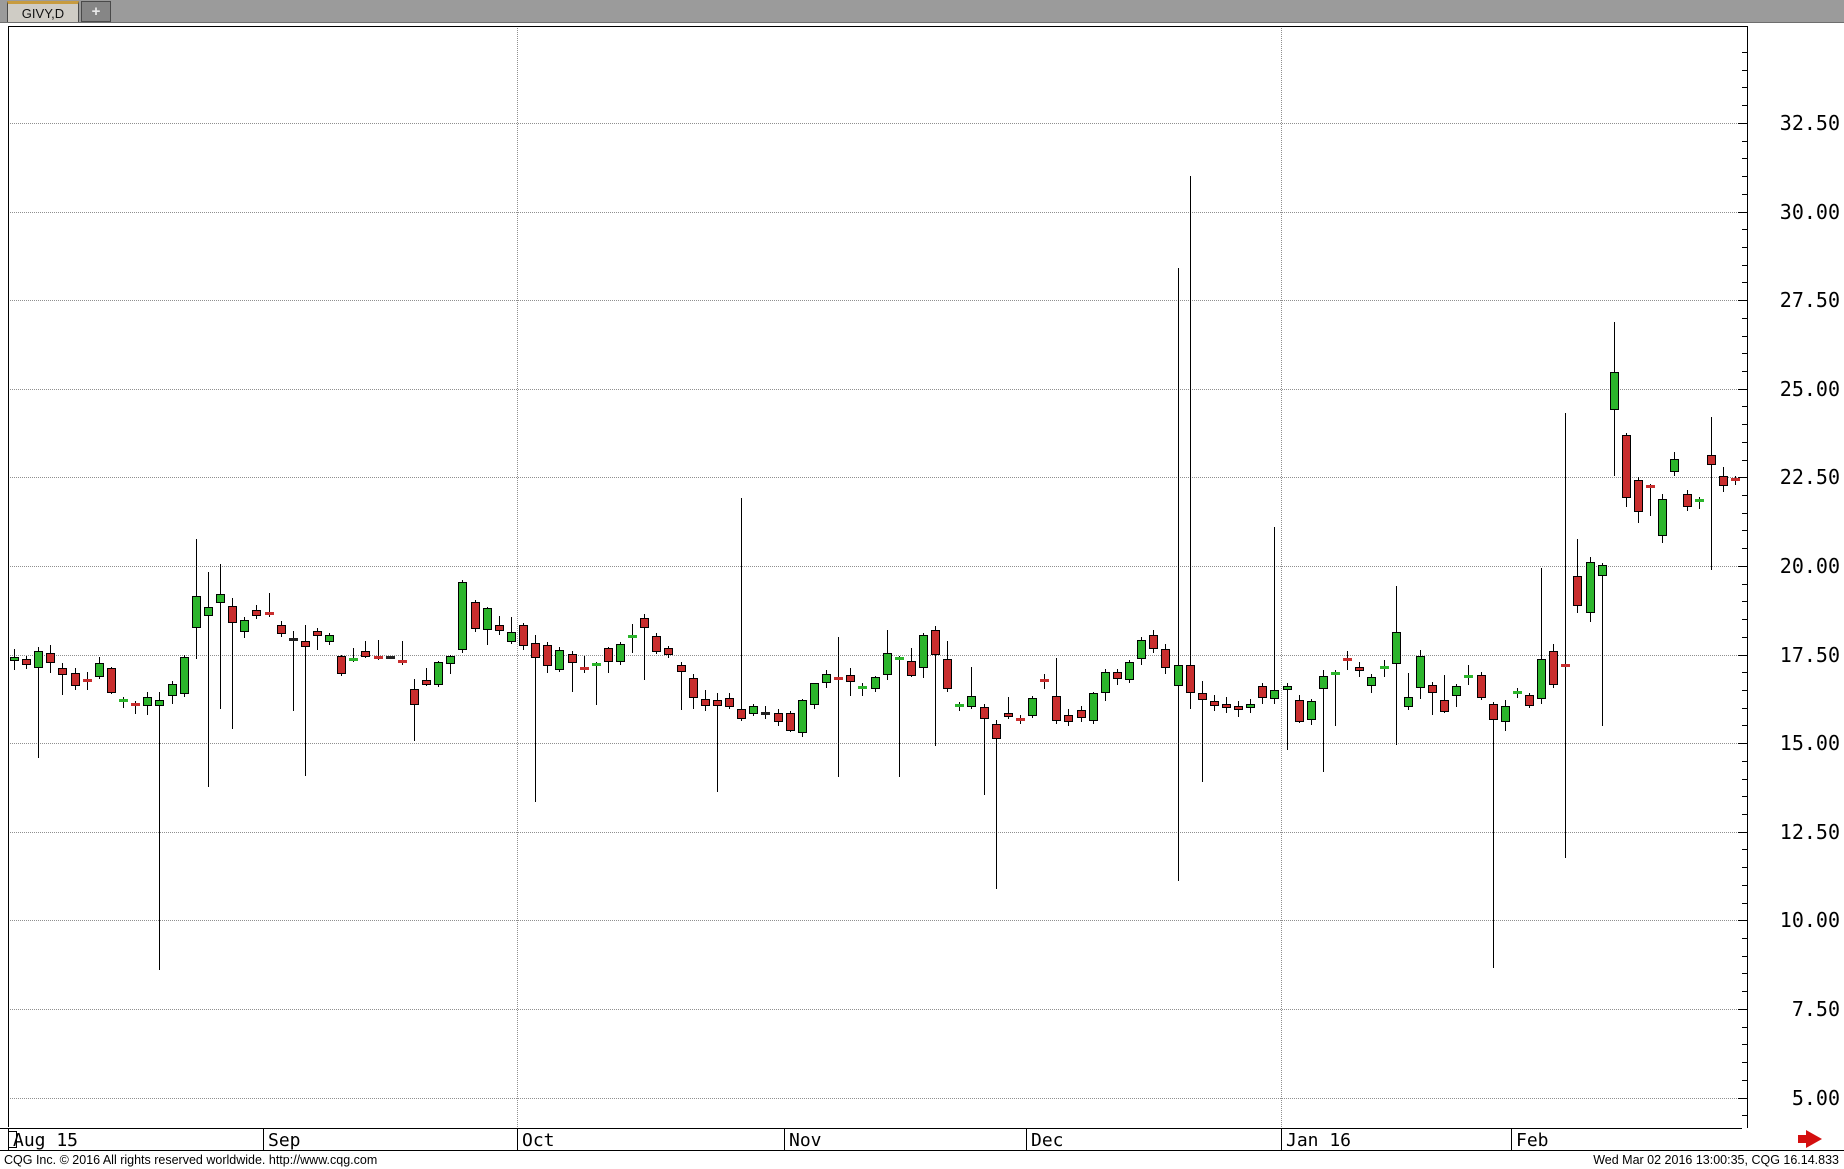 This screenshot has height=1169, width=1844. Describe the element at coordinates (1809, 832) in the screenshot. I see `y-axis-label: 12.50` at that location.